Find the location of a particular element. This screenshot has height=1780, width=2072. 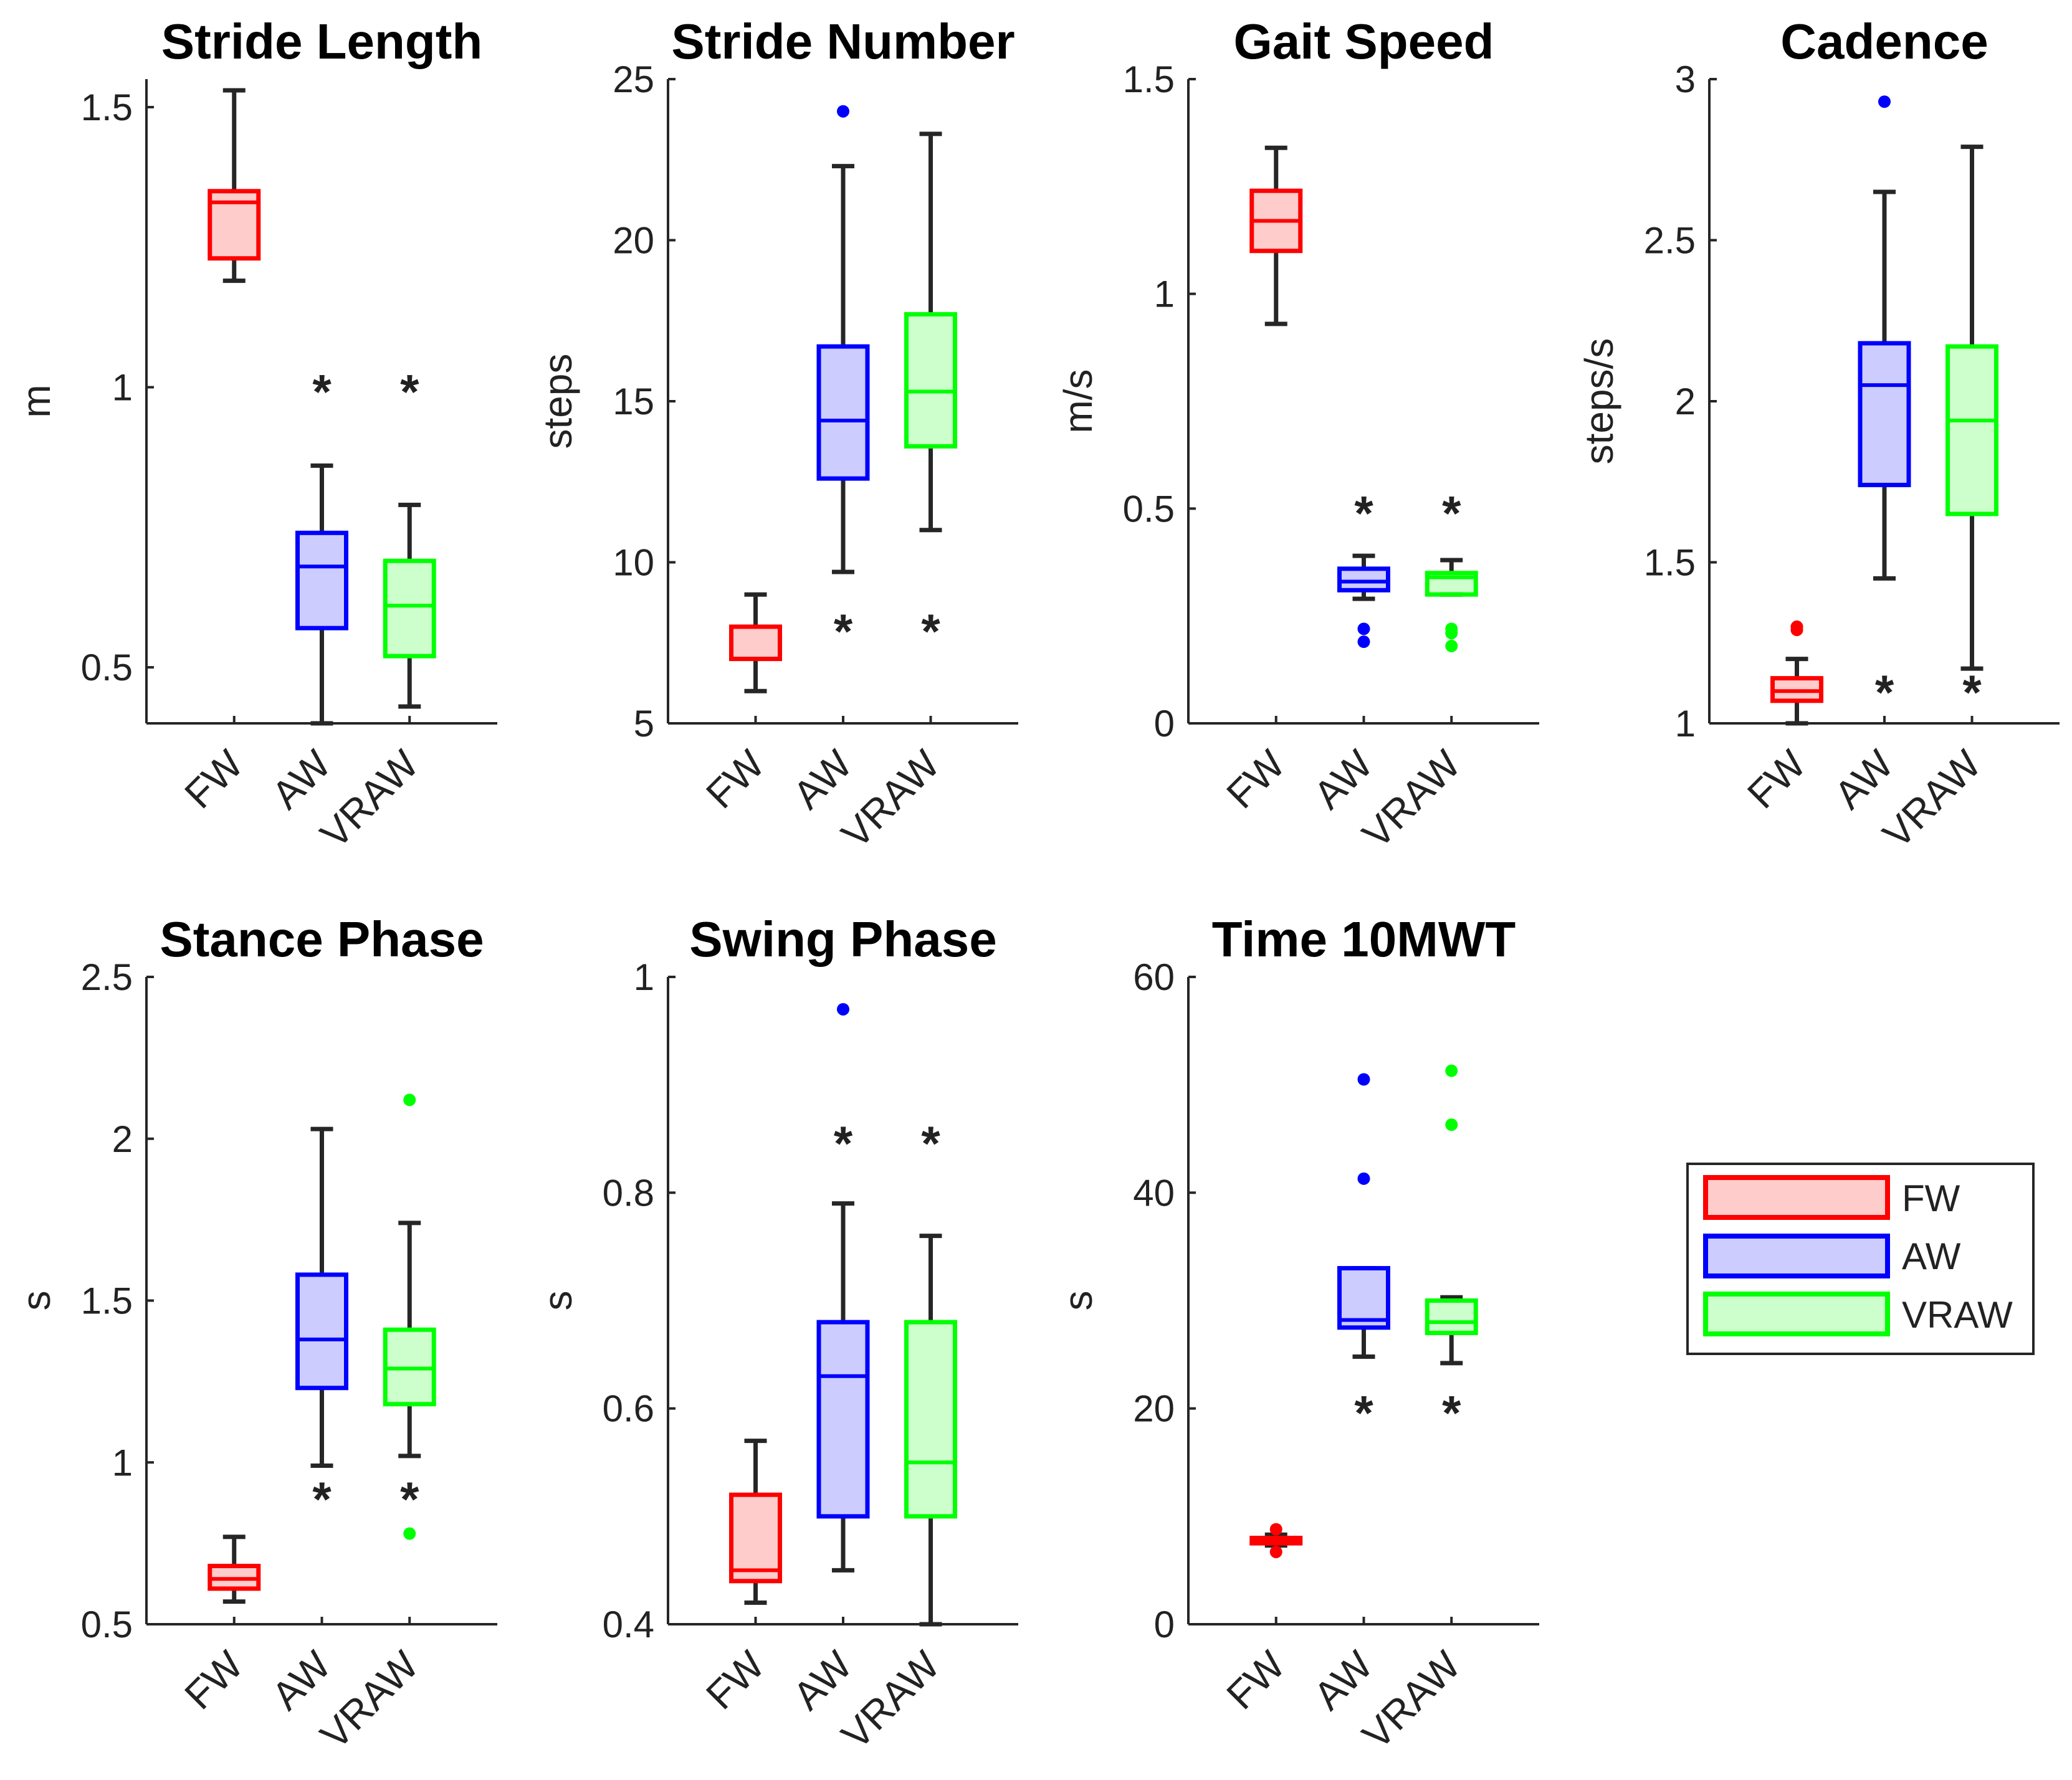

y-tick-label: 25 is located at coordinates (634, 80).